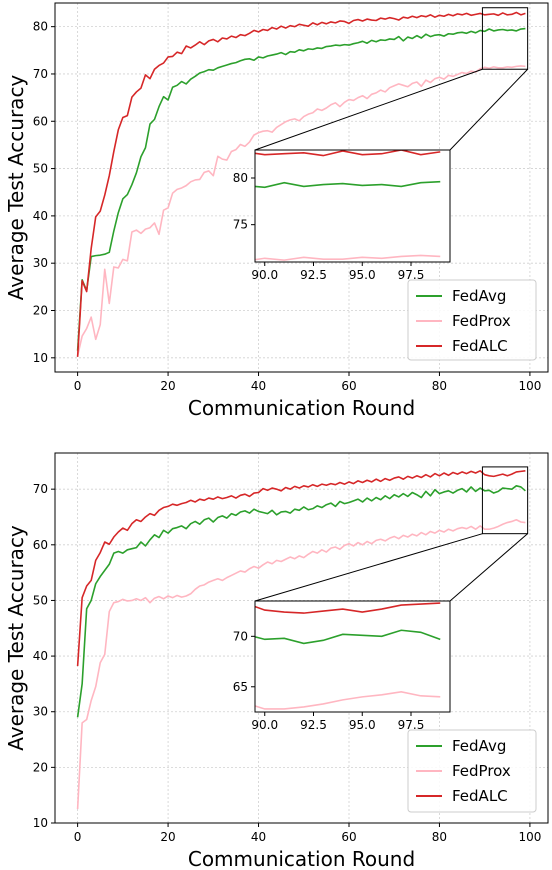 The height and width of the screenshot is (870, 552). I want to click on inset-y-tick-label: 70, so click(240, 636).